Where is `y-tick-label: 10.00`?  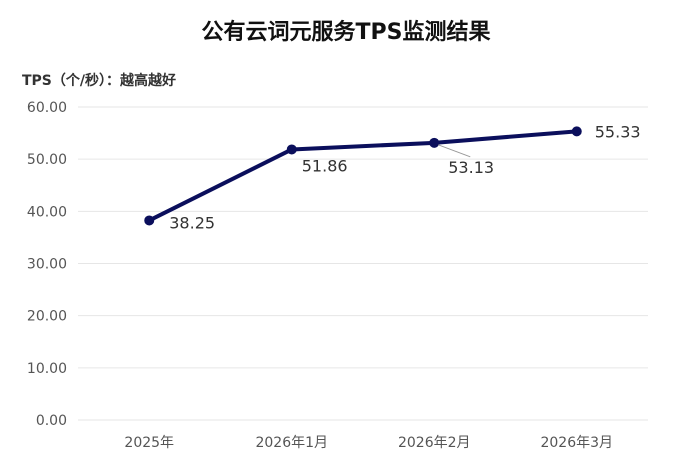
y-tick-label: 10.00 is located at coordinates (47, 369).